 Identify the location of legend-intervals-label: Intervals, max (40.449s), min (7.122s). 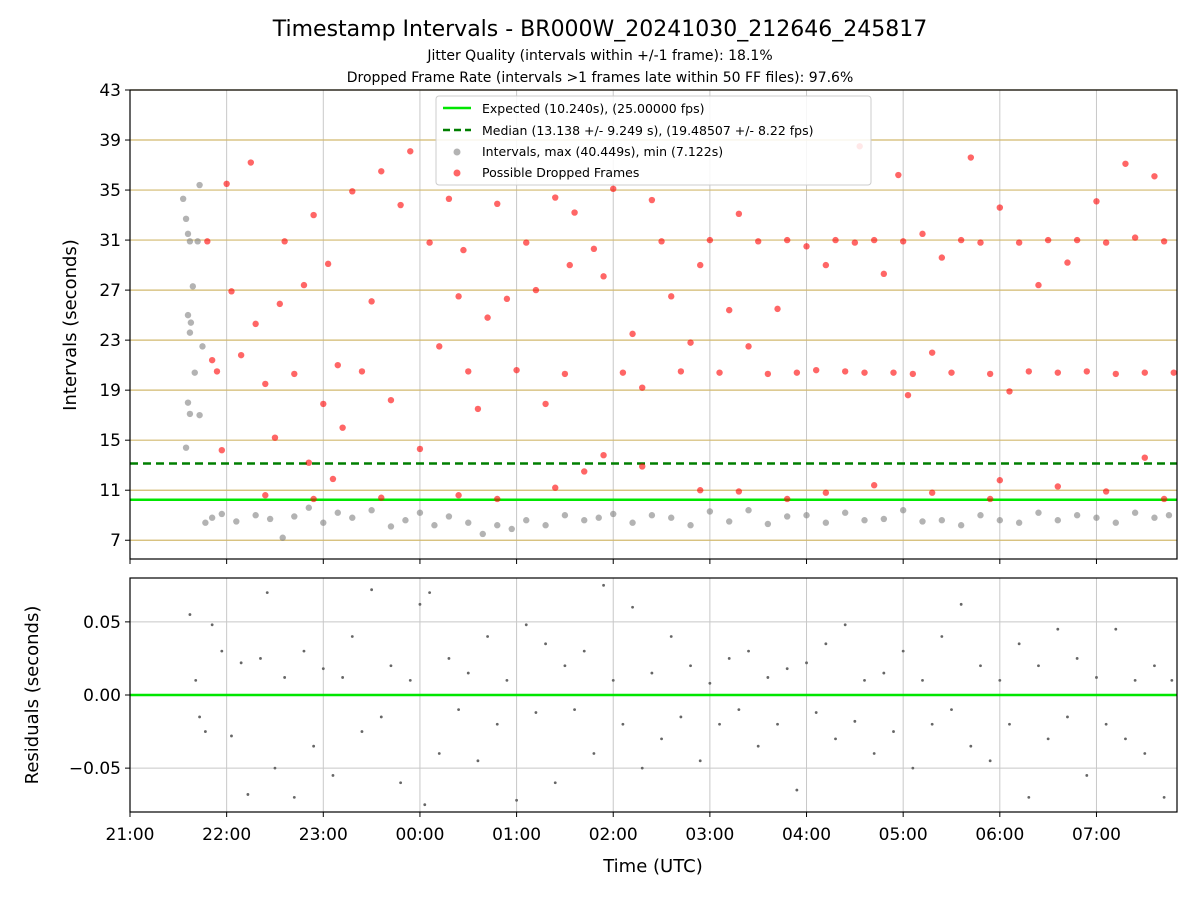
(602, 151).